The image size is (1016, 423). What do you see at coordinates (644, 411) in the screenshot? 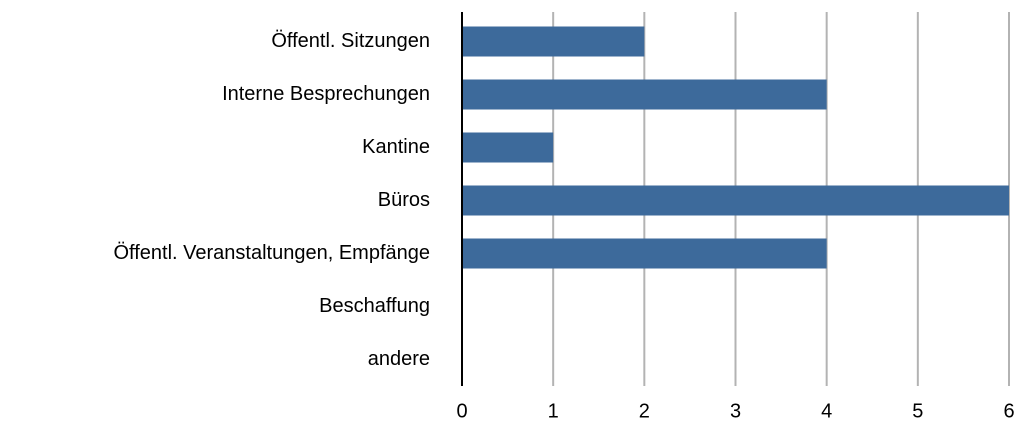
I see `x-tick-label: 2` at bounding box center [644, 411].